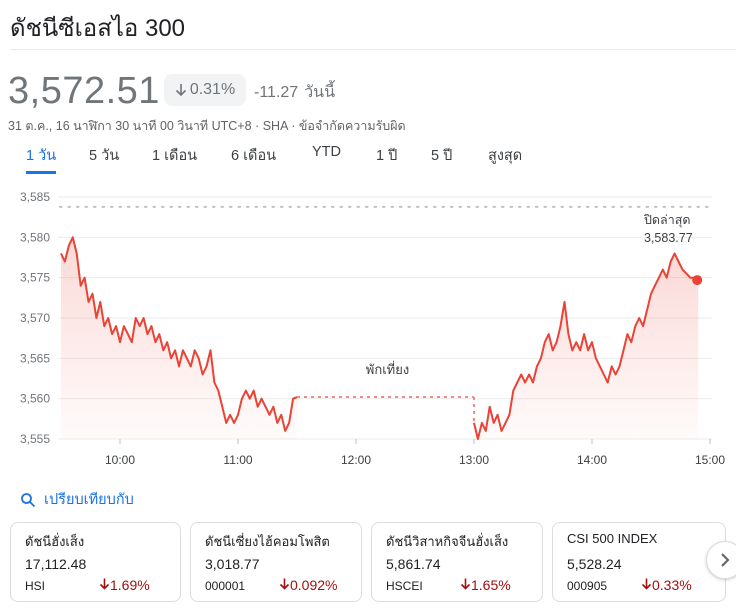 The width and height of the screenshot is (736, 609). I want to click on compare-card-csi500: CSI 500 INDEX 5,528.24 000905 0.33%, so click(639, 562).